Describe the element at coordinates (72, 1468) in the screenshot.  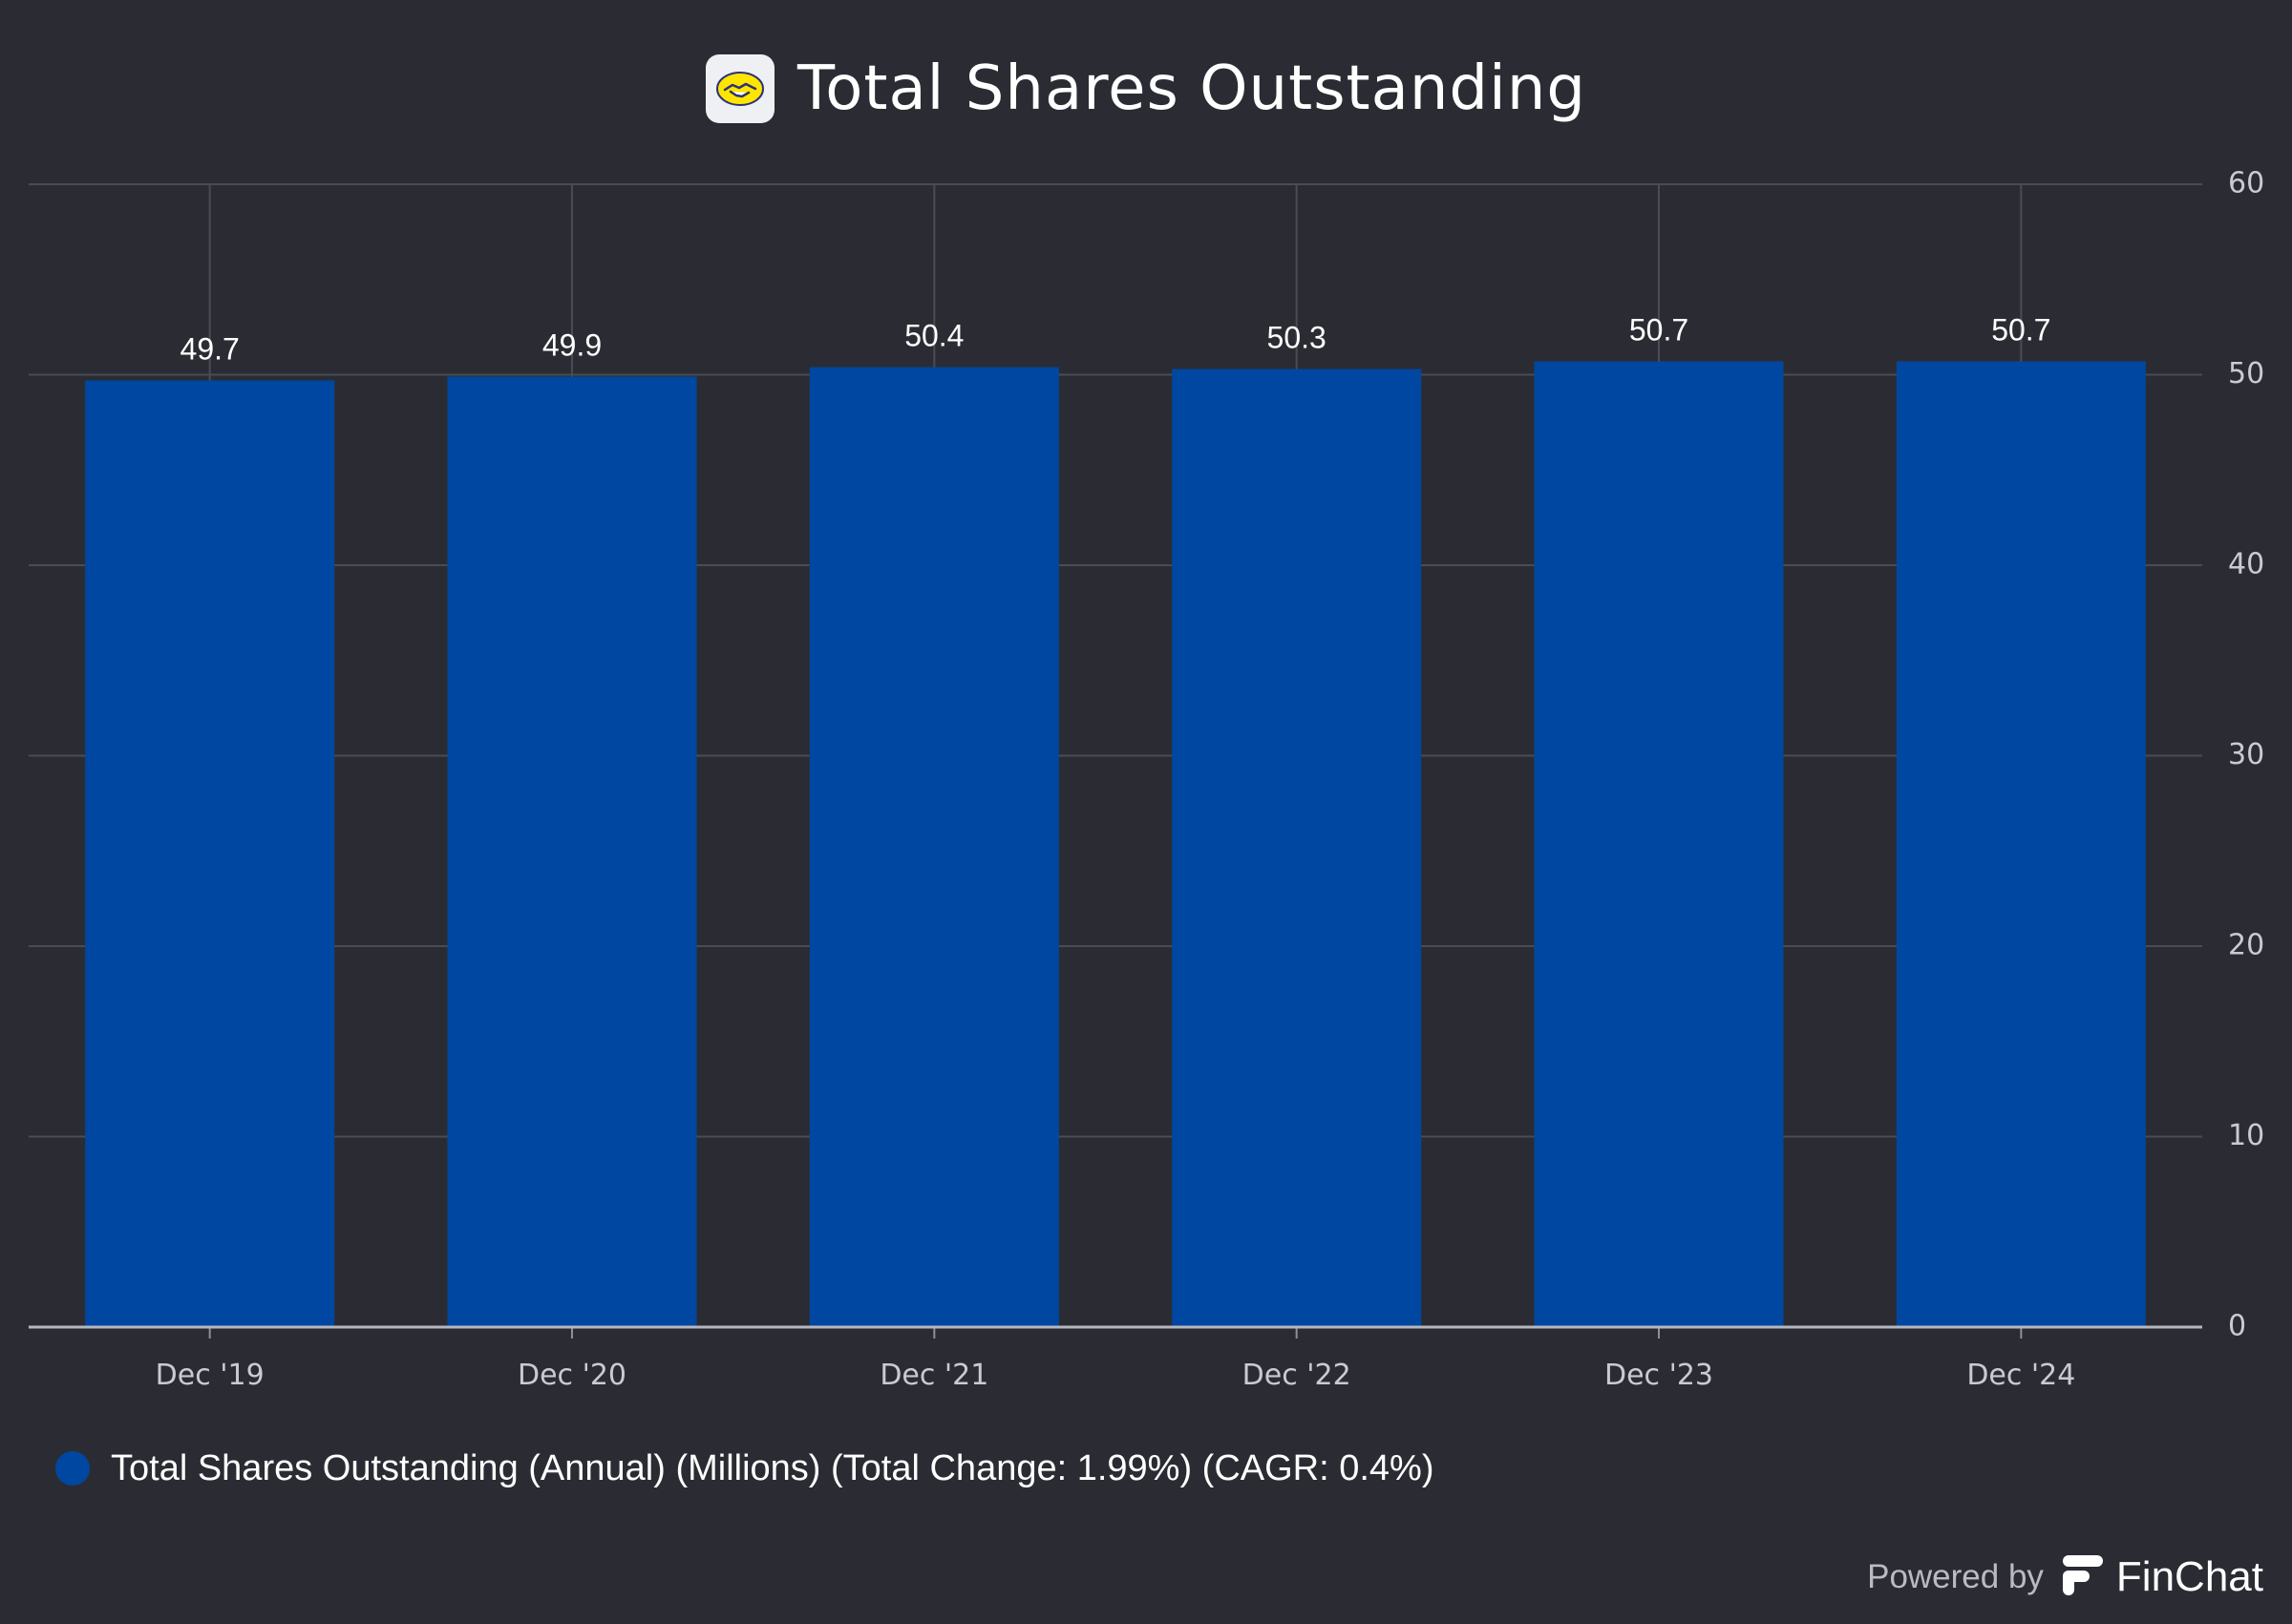
I see `legend-marker` at that location.